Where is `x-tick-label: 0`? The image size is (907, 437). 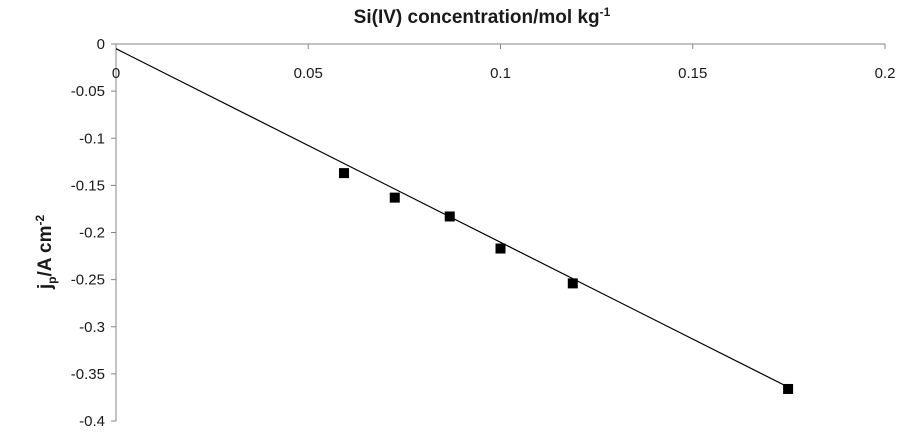 x-tick-label: 0 is located at coordinates (116, 73).